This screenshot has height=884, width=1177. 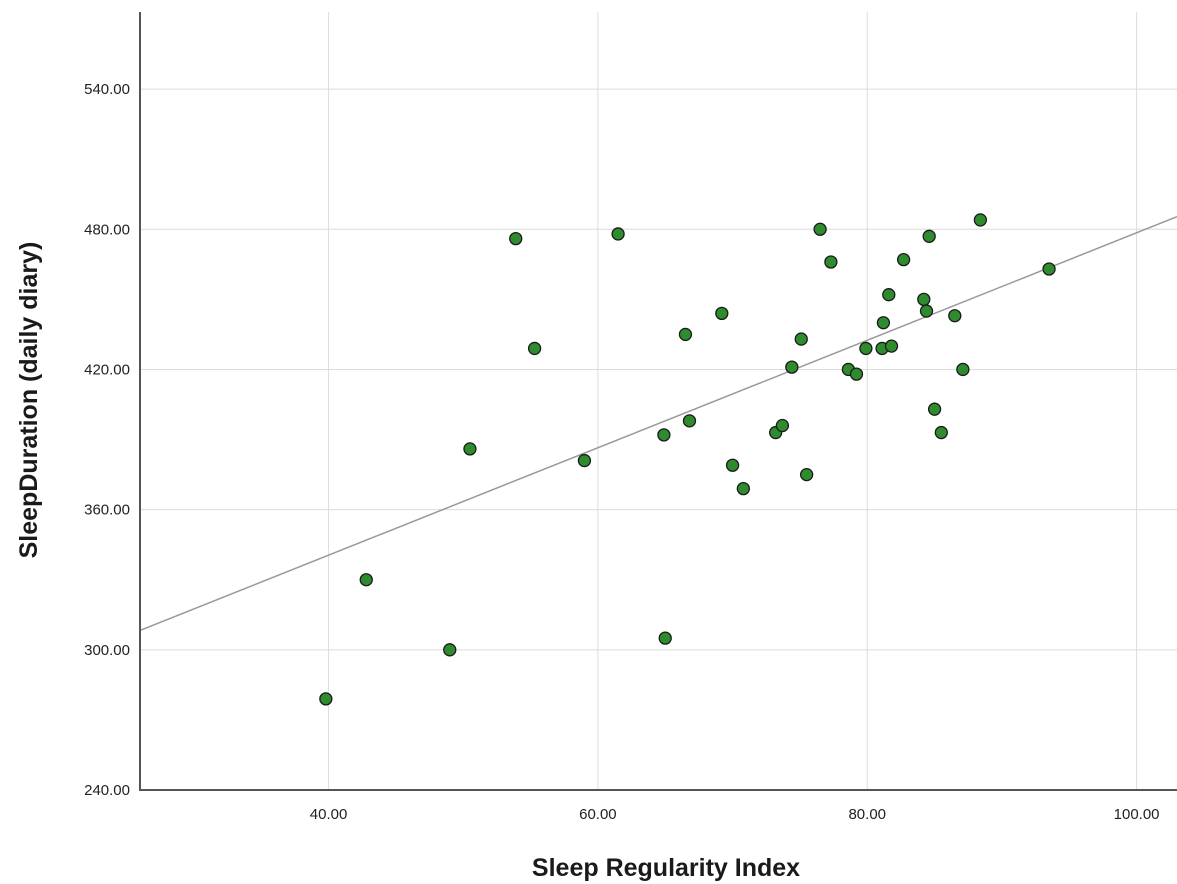 What do you see at coordinates (735, 814) in the screenshot?
I see `x-tick-labels: 40.00 60.00 80.00 100.00` at bounding box center [735, 814].